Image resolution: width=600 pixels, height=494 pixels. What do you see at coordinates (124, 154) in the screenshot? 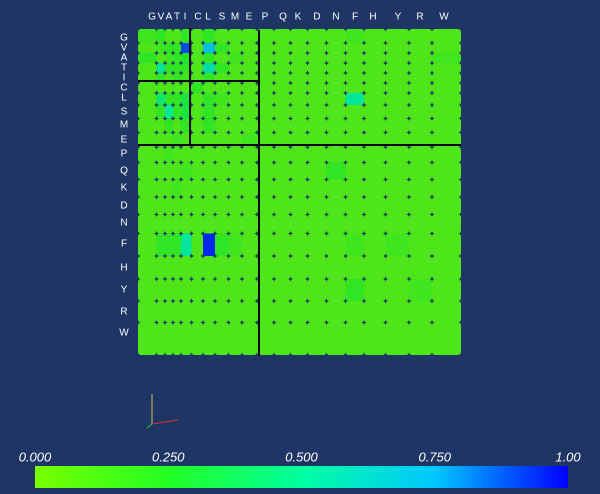
I see `y-tick-label: P` at bounding box center [124, 154].